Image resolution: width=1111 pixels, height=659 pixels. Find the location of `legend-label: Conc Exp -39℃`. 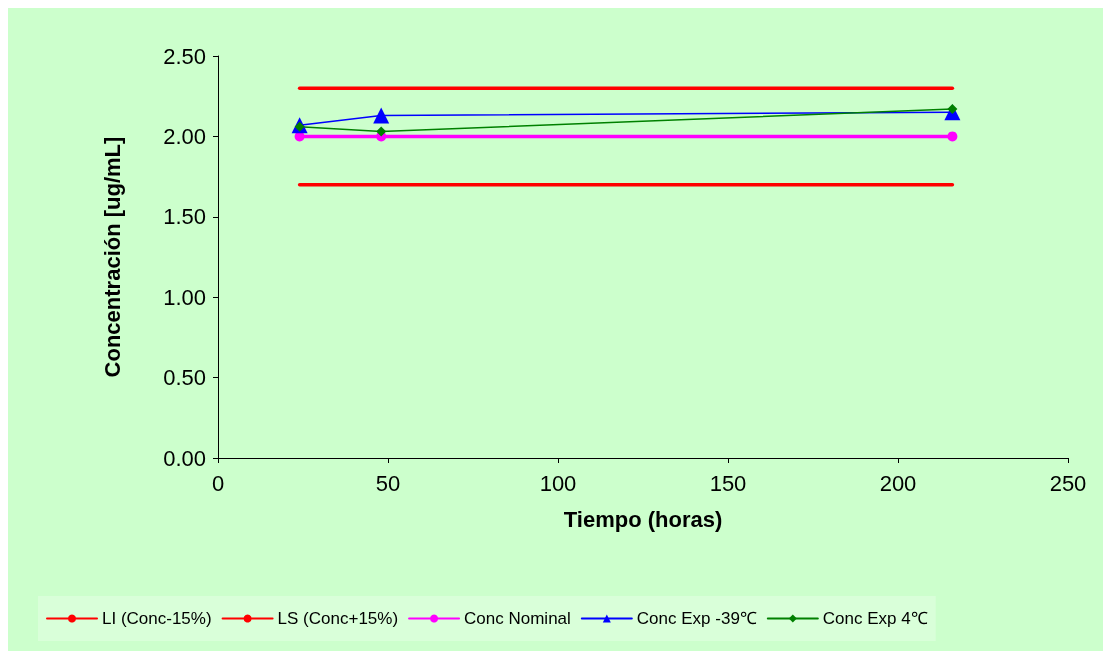

legend-label: Conc Exp -39℃ is located at coordinates (696, 618).